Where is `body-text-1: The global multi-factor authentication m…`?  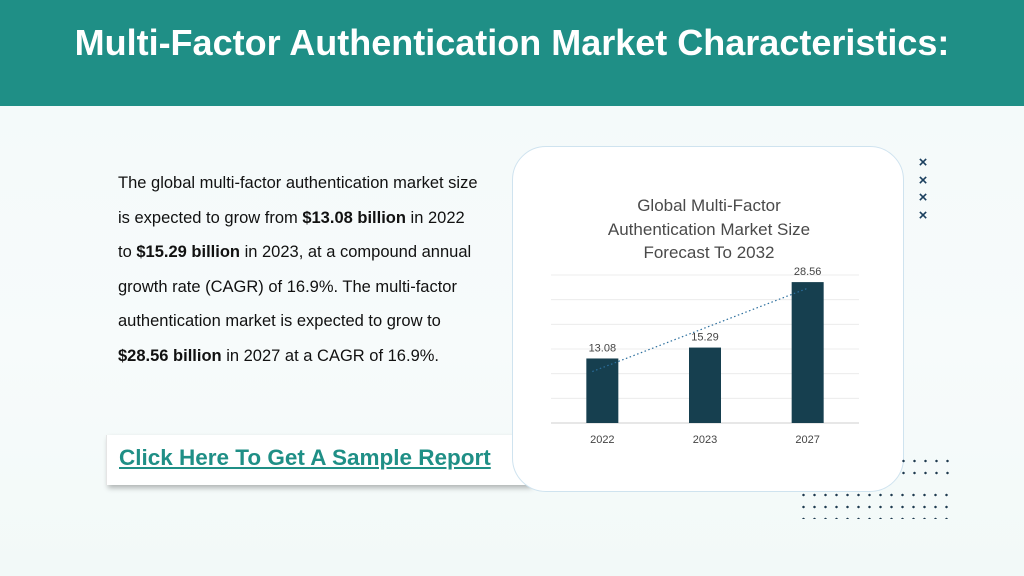 body-text-1: The global multi-factor authentication m… is located at coordinates (298, 200).